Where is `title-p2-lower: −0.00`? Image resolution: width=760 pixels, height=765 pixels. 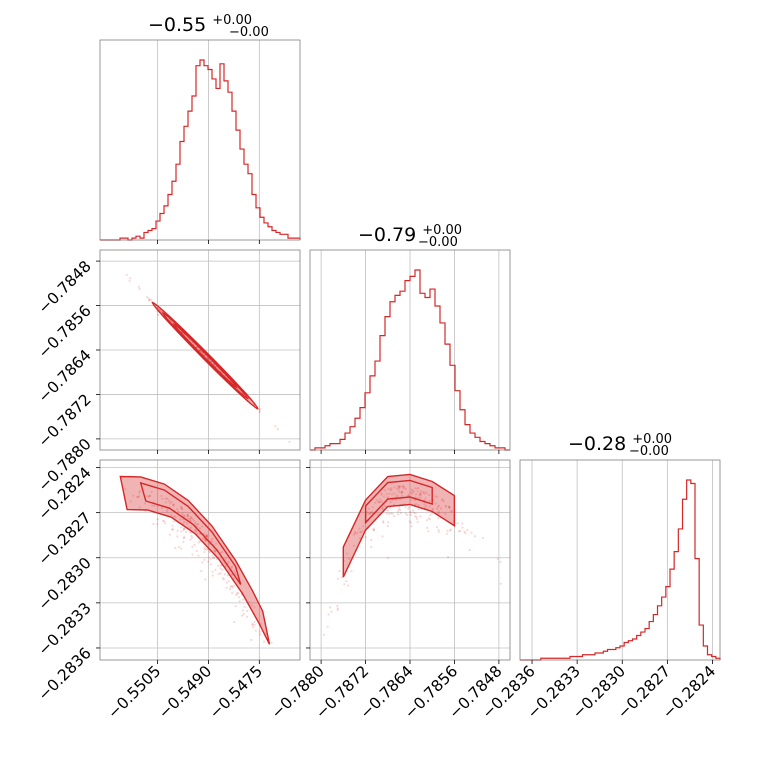 title-p2-lower: −0.00 is located at coordinates (649, 451).